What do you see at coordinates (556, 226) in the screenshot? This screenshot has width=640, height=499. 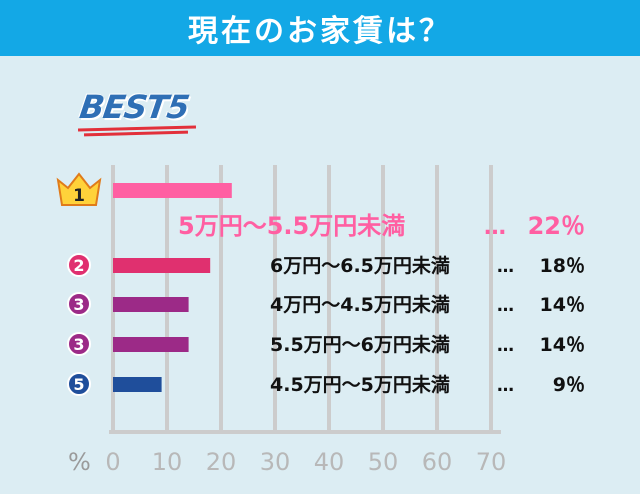 I see `data-label-pct: 22％` at bounding box center [556, 226].